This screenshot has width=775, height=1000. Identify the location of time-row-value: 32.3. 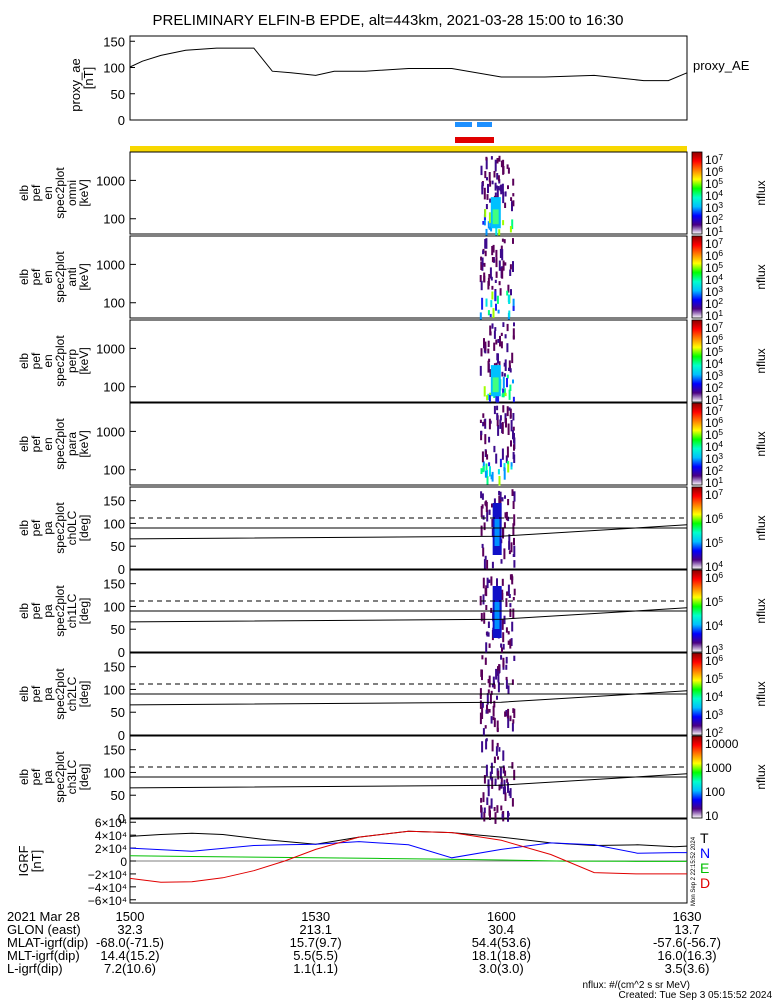
(129, 929).